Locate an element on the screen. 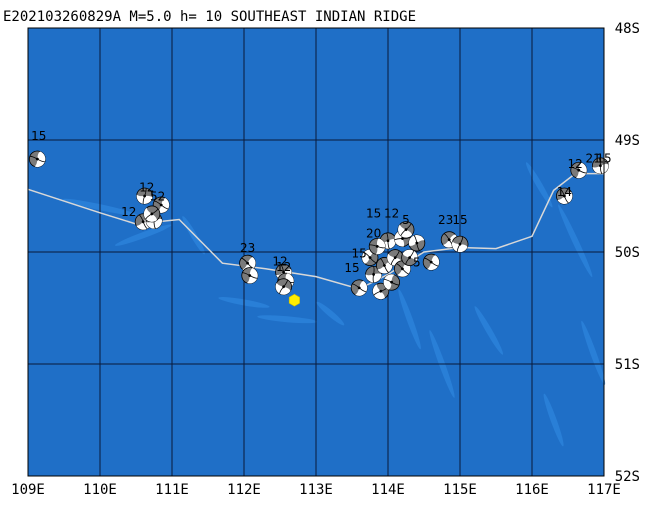  epicenter-marker-icon is located at coordinates (294, 300).